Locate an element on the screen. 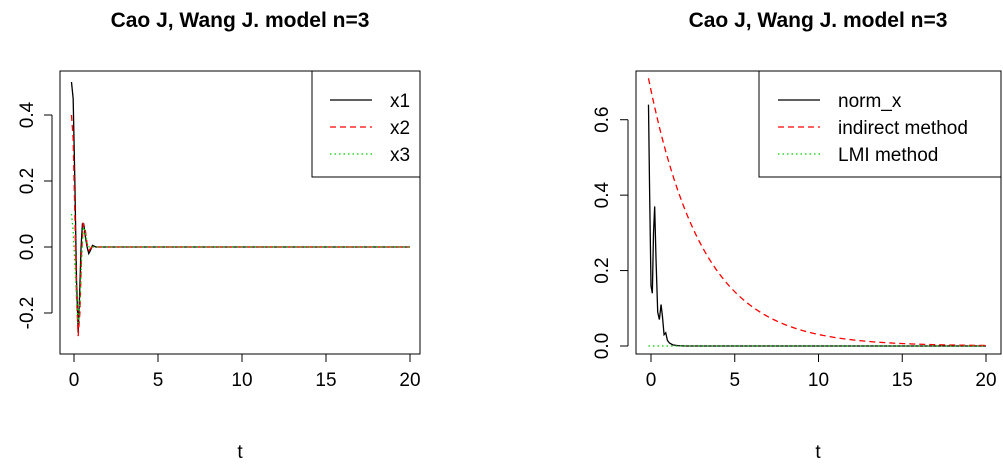 This screenshot has height=466, width=1003. chart-2-legend: norm_x indirect method LMI method is located at coordinates (880, 124).